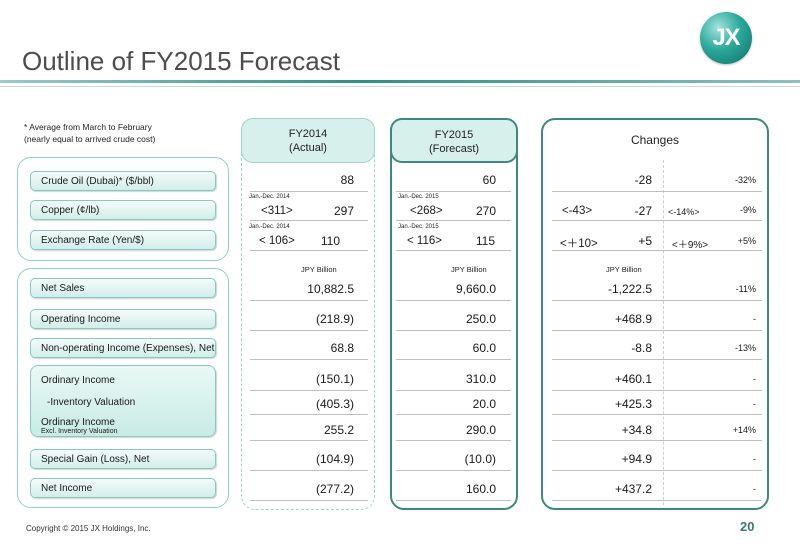  I want to click on copper-fy2015-bracket: <268>, so click(426, 211).